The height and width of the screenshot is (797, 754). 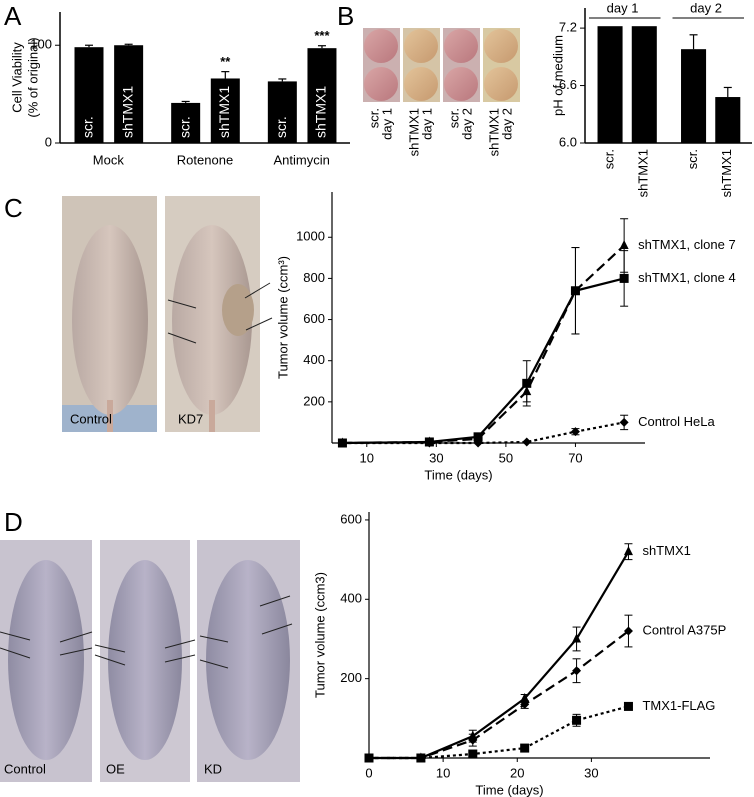 What do you see at coordinates (13, 16) in the screenshot?
I see `panel-label: A` at bounding box center [13, 16].